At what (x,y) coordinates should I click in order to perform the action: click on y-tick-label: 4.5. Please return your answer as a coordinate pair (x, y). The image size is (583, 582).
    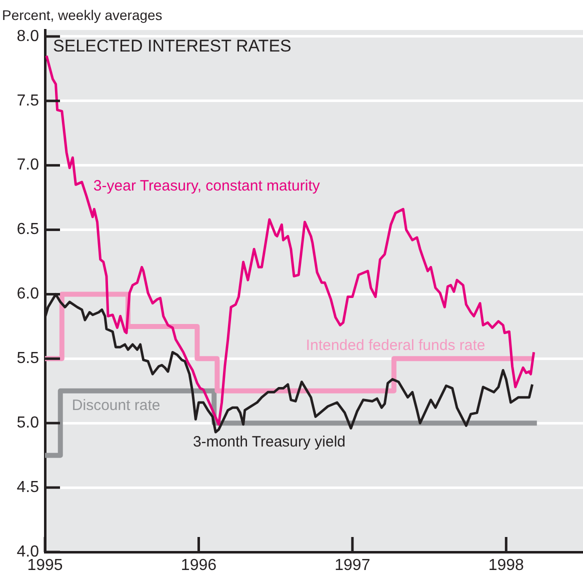
    Looking at the image, I should click on (28, 487).